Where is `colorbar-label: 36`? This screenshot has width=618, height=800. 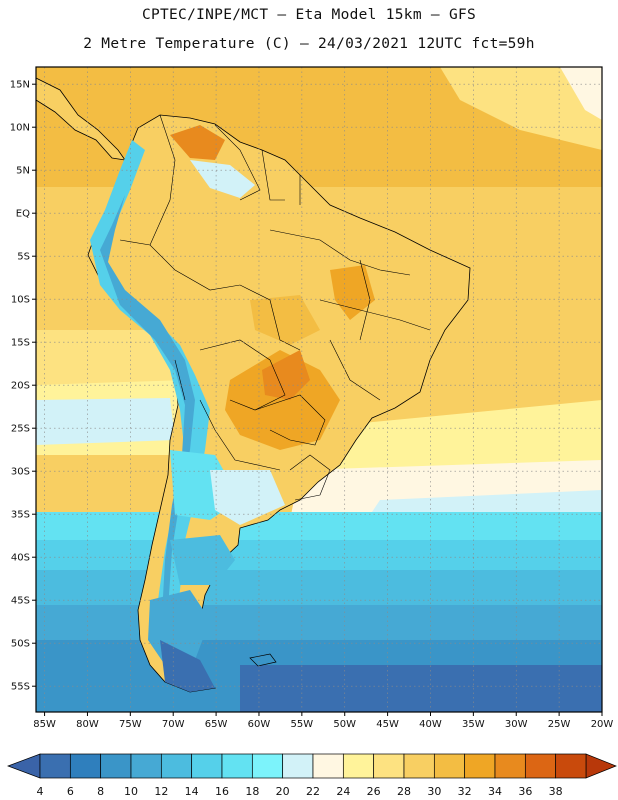
colorbar-label: 36 is located at coordinates (525, 791).